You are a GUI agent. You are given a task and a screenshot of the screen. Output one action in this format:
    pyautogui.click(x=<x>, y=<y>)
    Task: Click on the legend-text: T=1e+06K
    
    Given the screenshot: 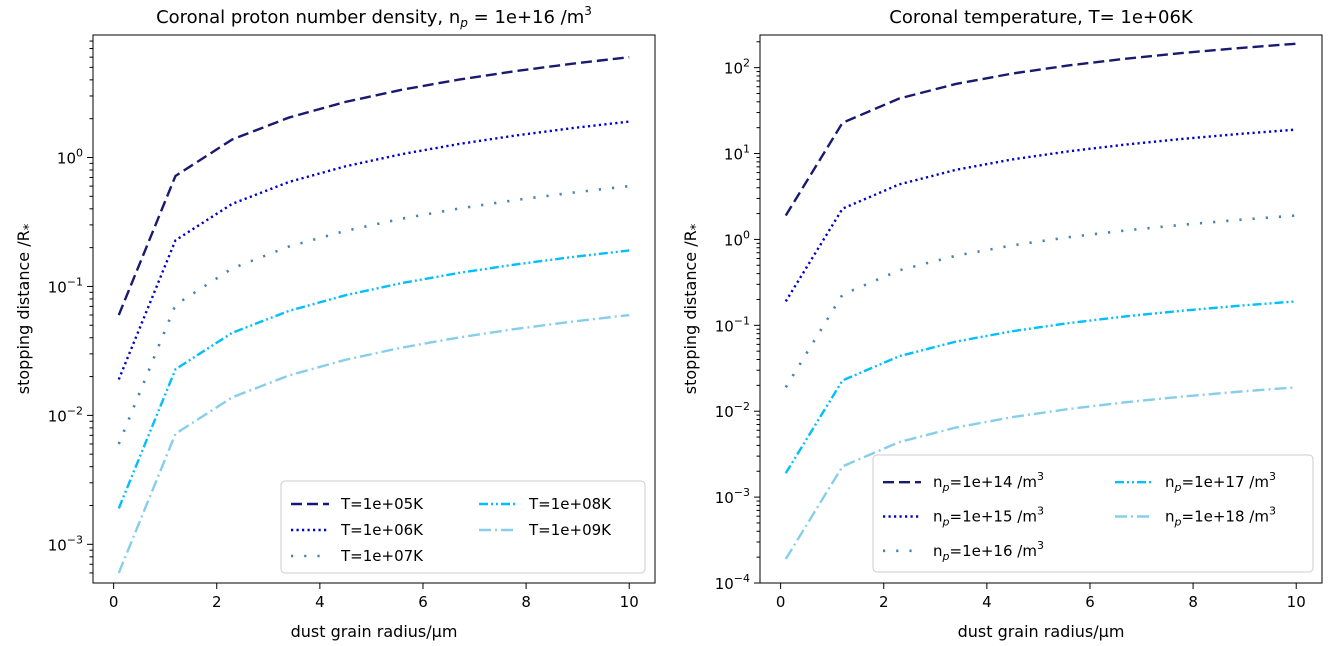 What is the action you would take?
    pyautogui.click(x=382, y=530)
    